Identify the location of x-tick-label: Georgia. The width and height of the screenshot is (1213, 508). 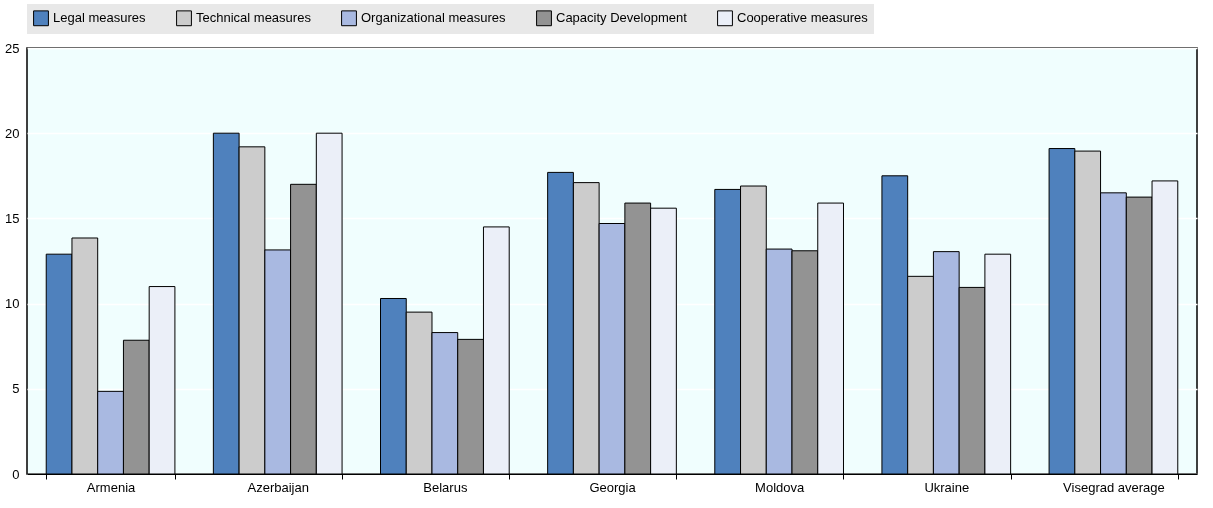
(613, 487).